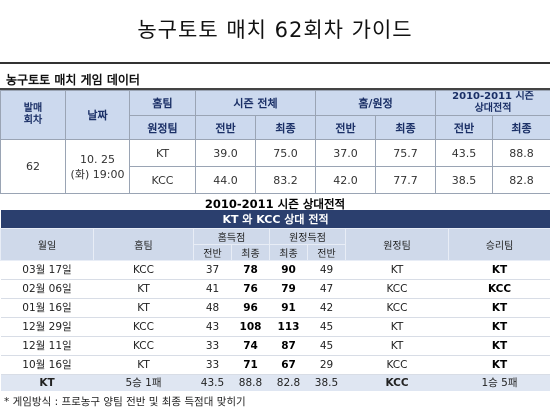 This screenshot has width=550, height=412. Describe the element at coordinates (326, 308) in the screenshot. I see `away-first-half: 42` at that location.